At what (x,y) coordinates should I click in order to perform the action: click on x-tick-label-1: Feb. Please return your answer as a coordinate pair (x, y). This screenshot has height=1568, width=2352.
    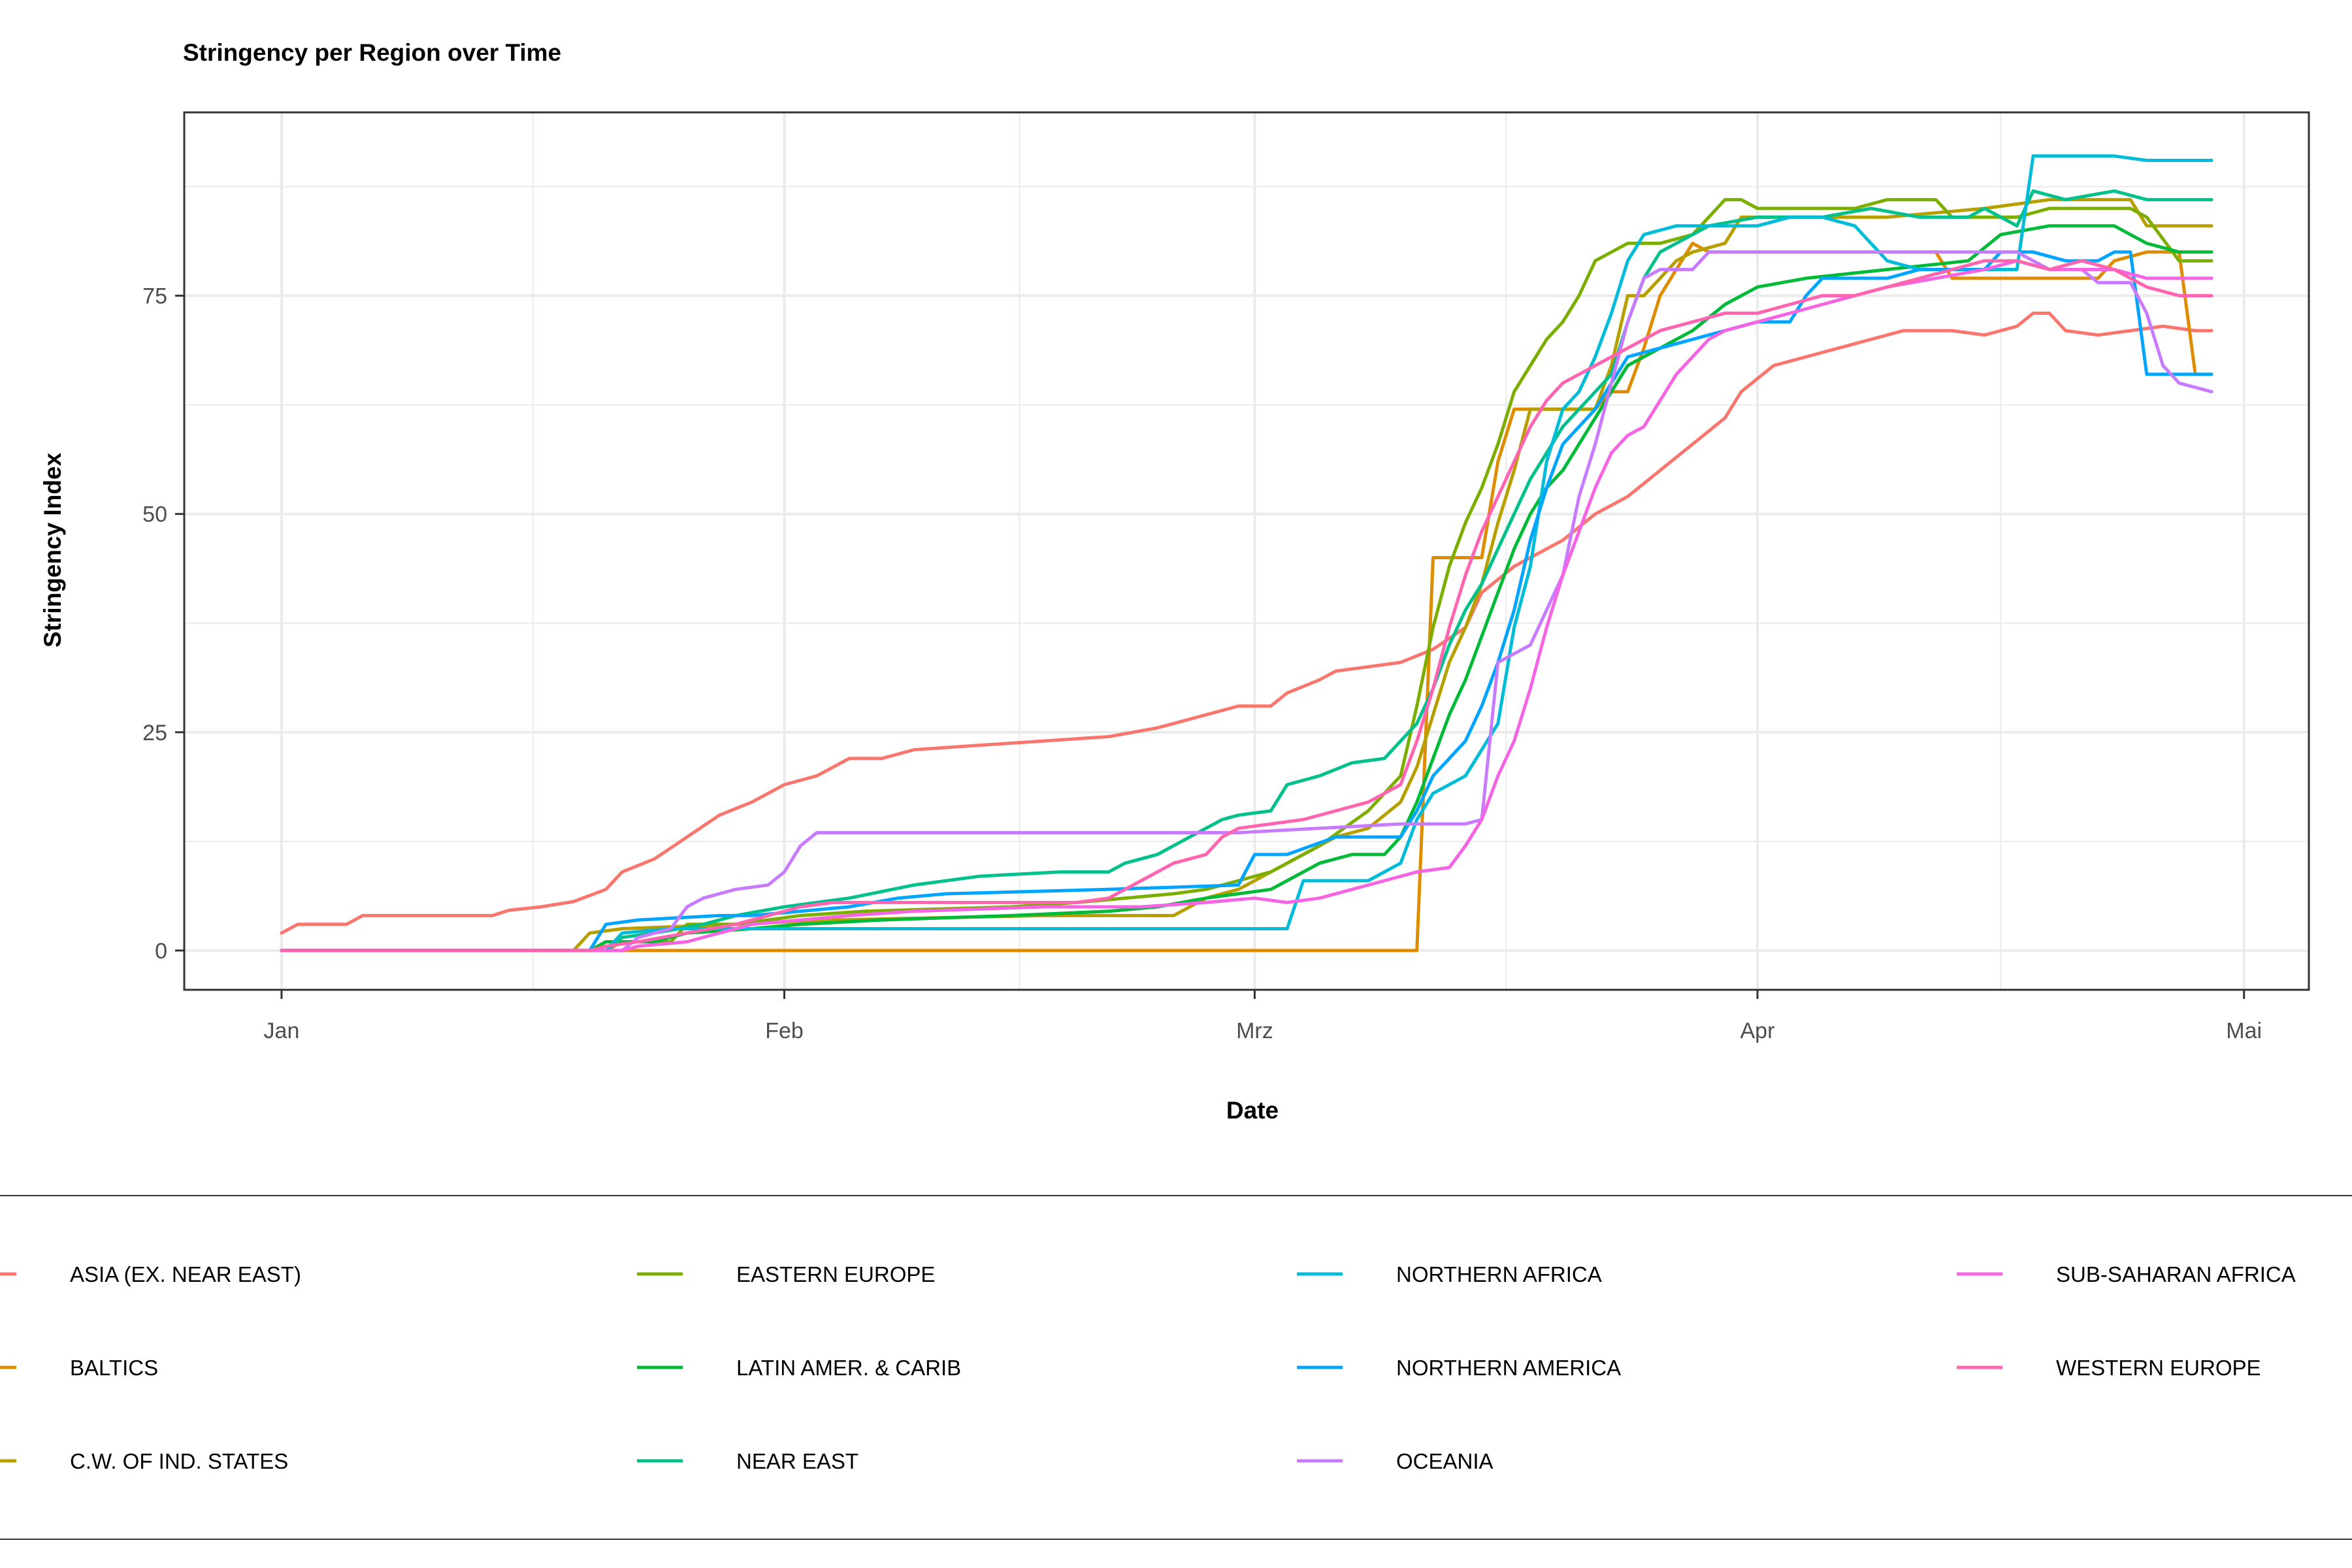
    Looking at the image, I should click on (784, 1031).